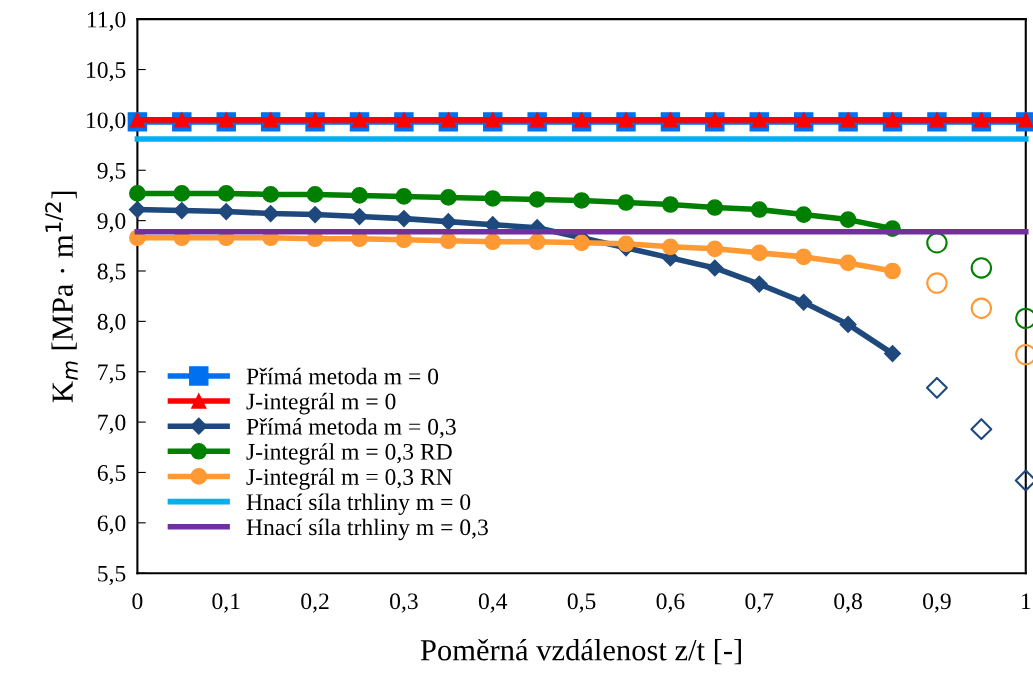 The width and height of the screenshot is (1033, 684). I want to click on y-tick-label: 10,5, so click(106, 72).